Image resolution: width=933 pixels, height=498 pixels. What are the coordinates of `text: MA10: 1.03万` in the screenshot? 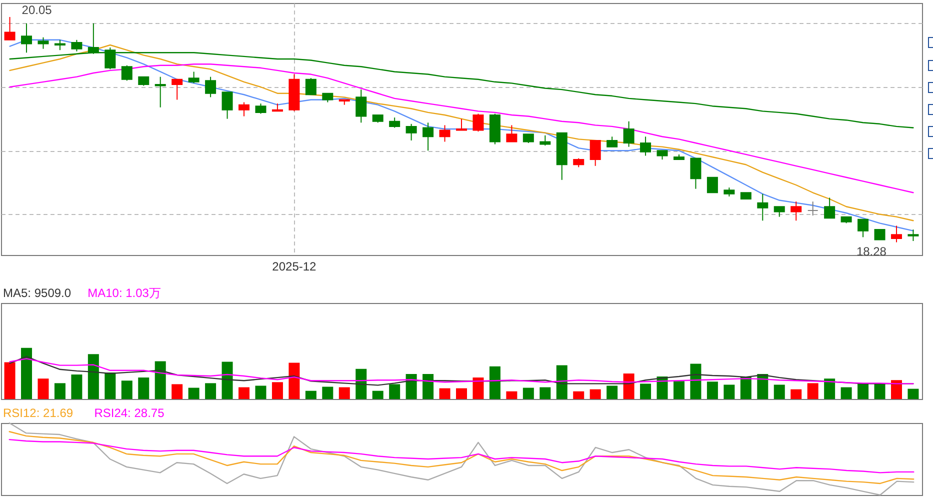 It's located at (124, 293).